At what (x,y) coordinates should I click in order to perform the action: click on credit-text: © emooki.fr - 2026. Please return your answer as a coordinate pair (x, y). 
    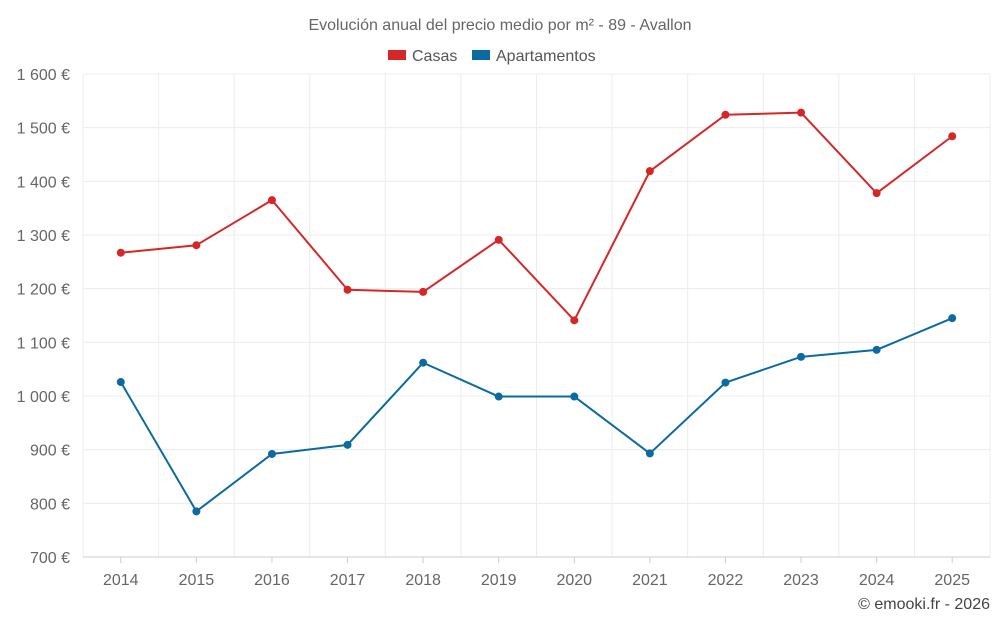
    Looking at the image, I should click on (924, 604).